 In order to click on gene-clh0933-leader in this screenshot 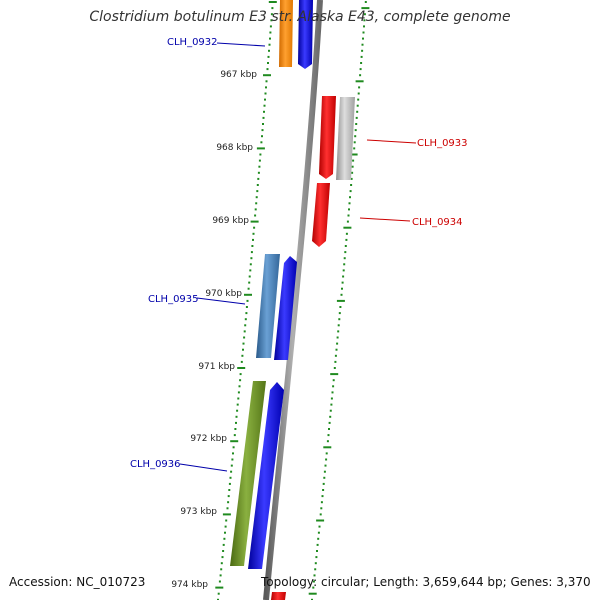, I will do `click(391, 141)`.